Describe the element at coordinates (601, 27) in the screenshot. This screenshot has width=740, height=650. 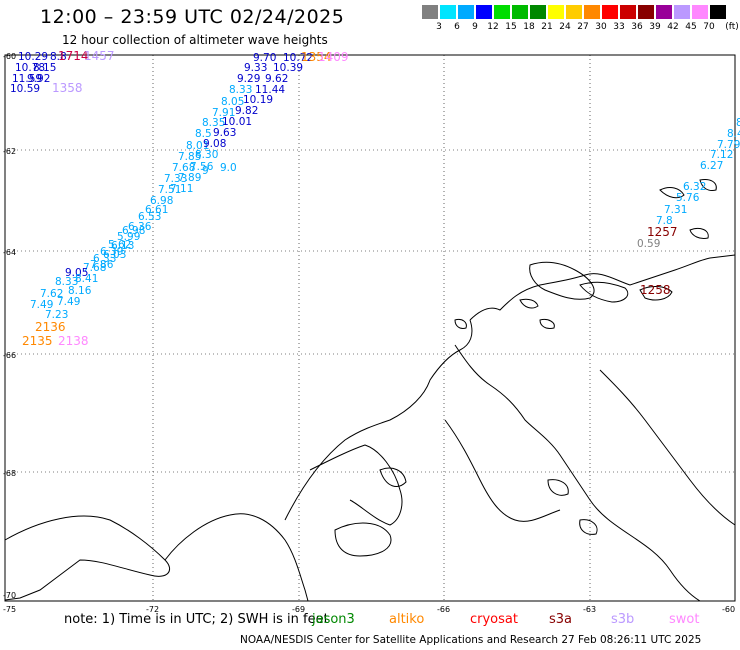
I see `legend-label: 30` at that location.